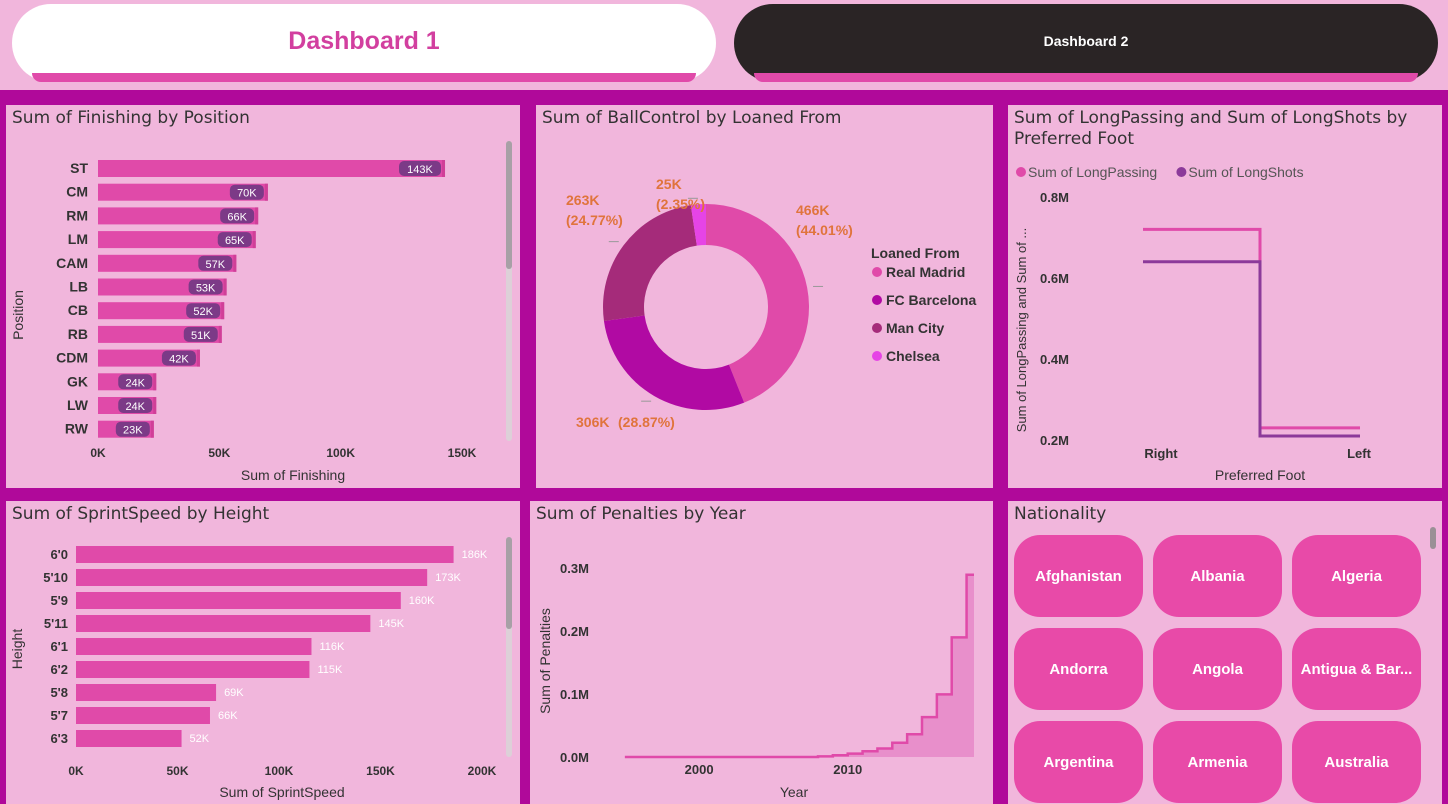 The image size is (1448, 804). Describe the element at coordinates (824, 230) in the screenshot. I see `data-label-percent: (44.01%)` at that location.